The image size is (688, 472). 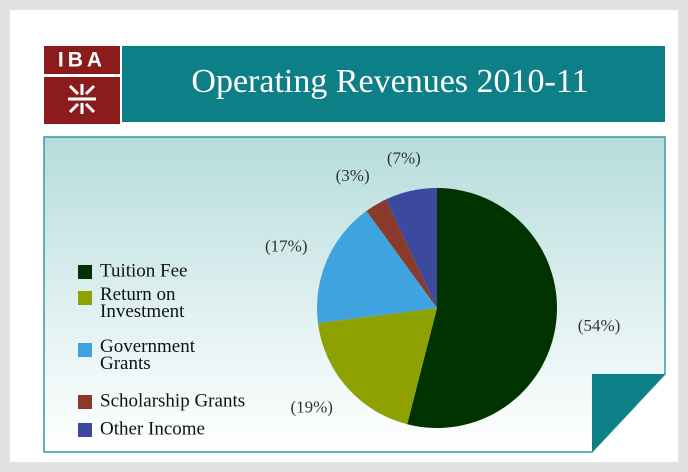 What do you see at coordinates (628, 413) in the screenshot?
I see `folded-corner` at bounding box center [628, 413].